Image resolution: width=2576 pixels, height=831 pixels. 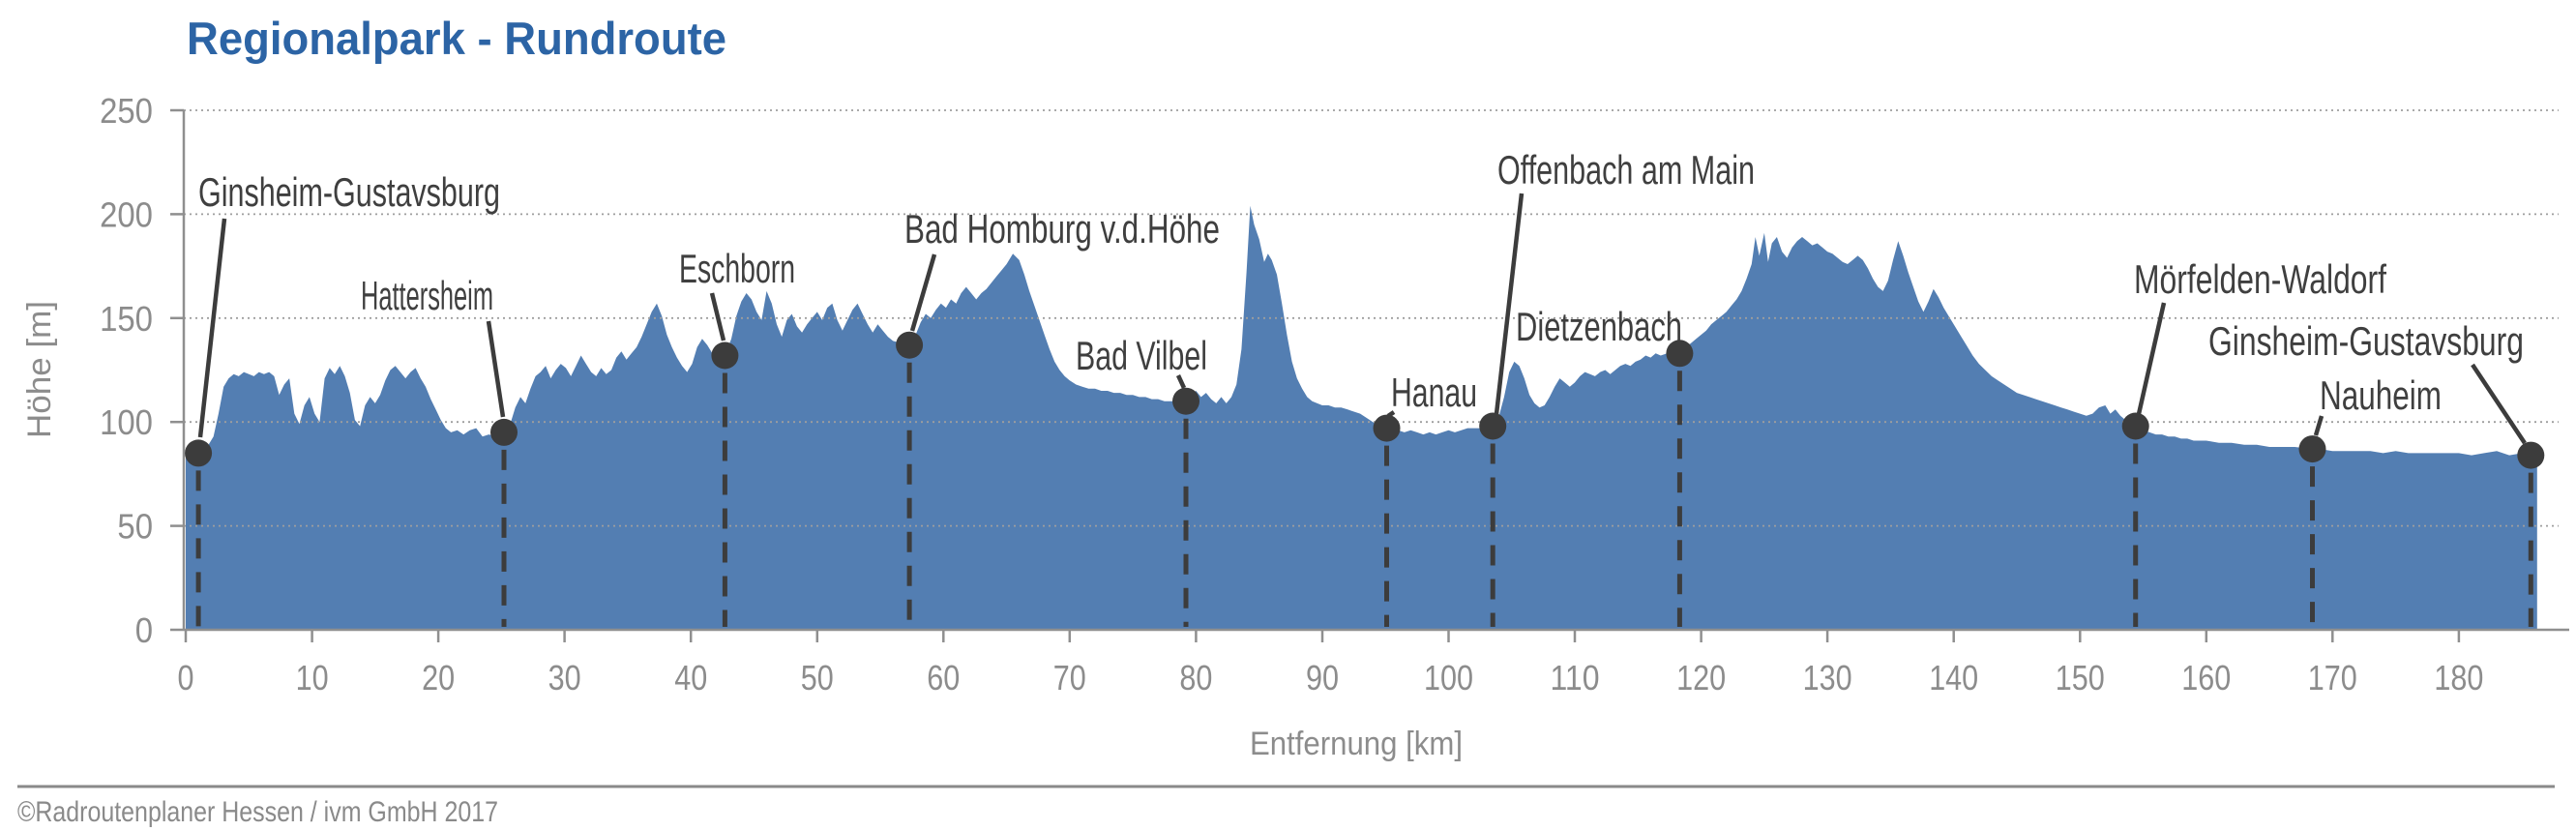 I want to click on x-tick-label: 10, so click(x=312, y=678).